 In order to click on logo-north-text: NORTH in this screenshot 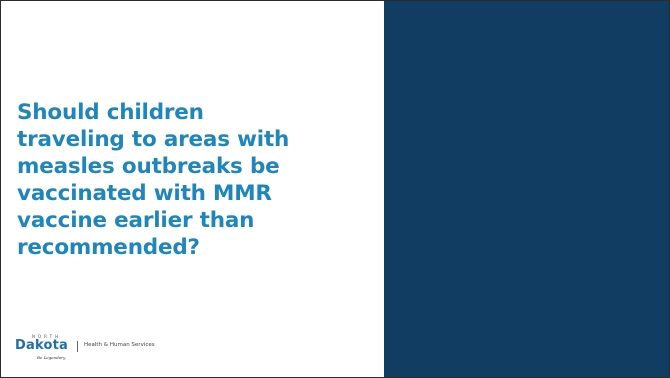, I will do `click(47, 336)`.